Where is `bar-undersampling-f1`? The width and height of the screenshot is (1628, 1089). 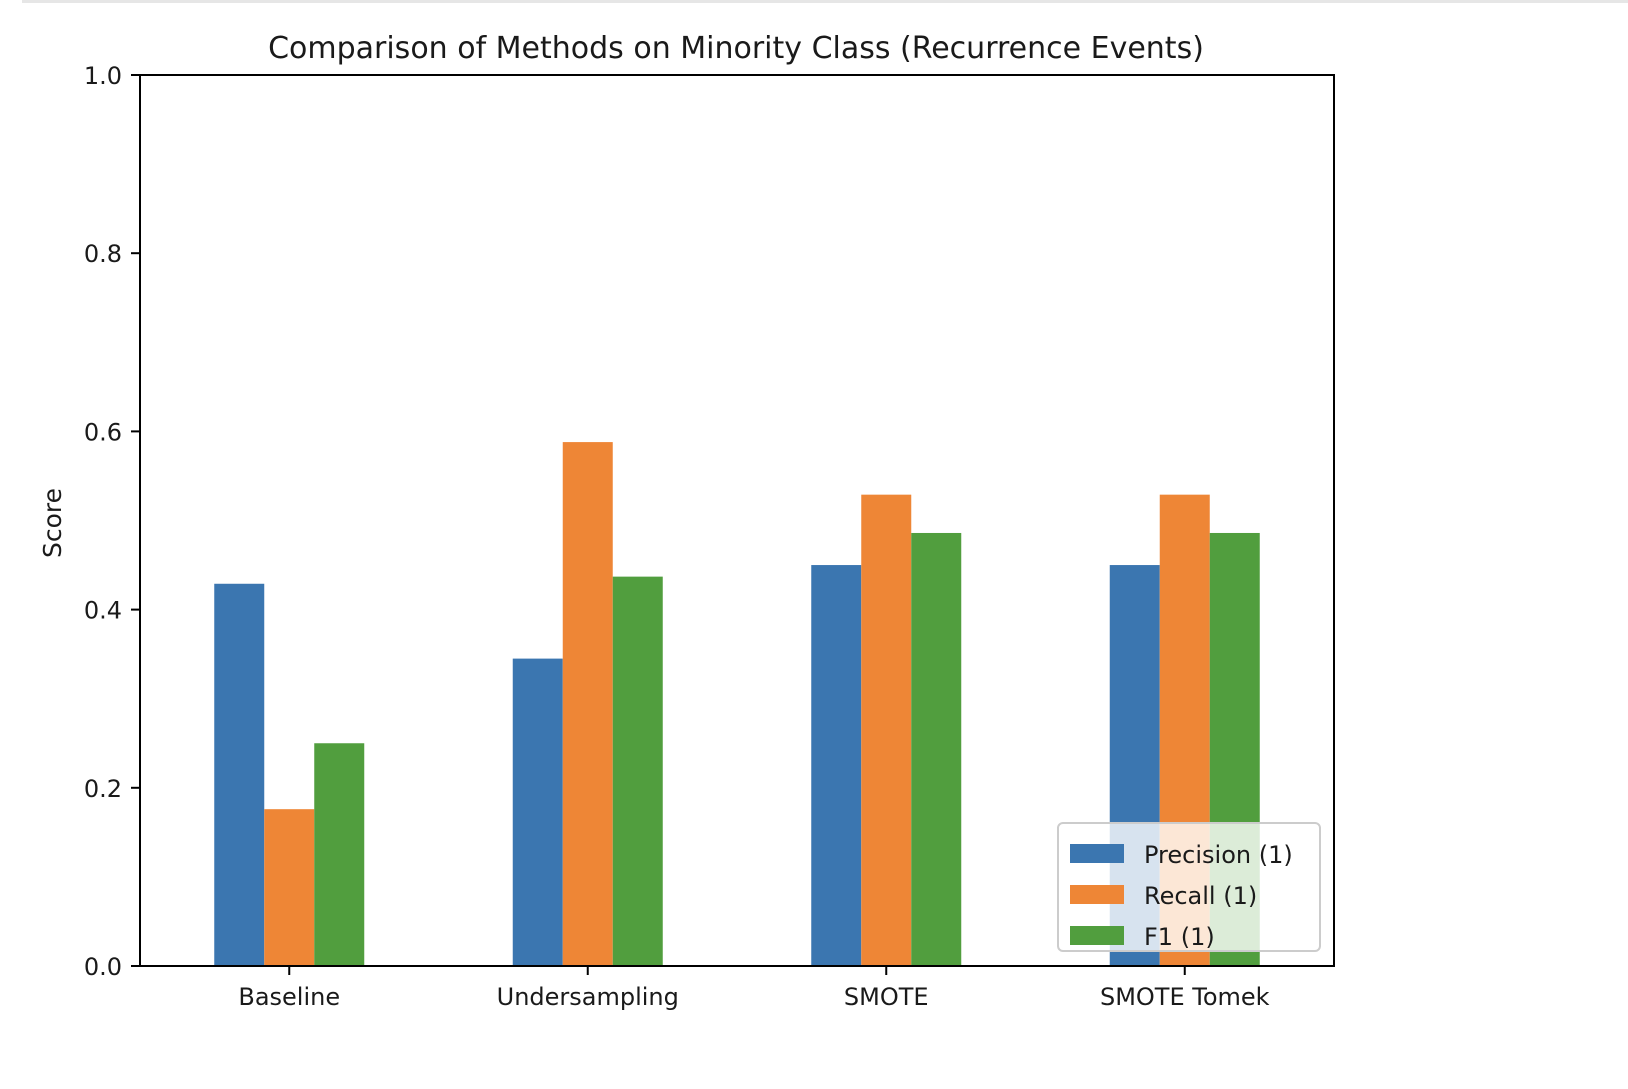 bar-undersampling-f1 is located at coordinates (637, 771).